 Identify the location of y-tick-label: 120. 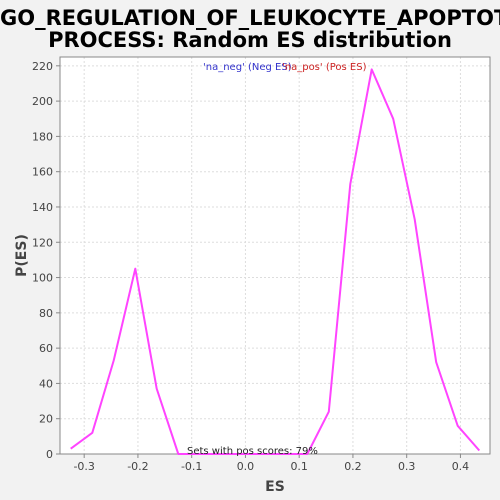
(42, 242).